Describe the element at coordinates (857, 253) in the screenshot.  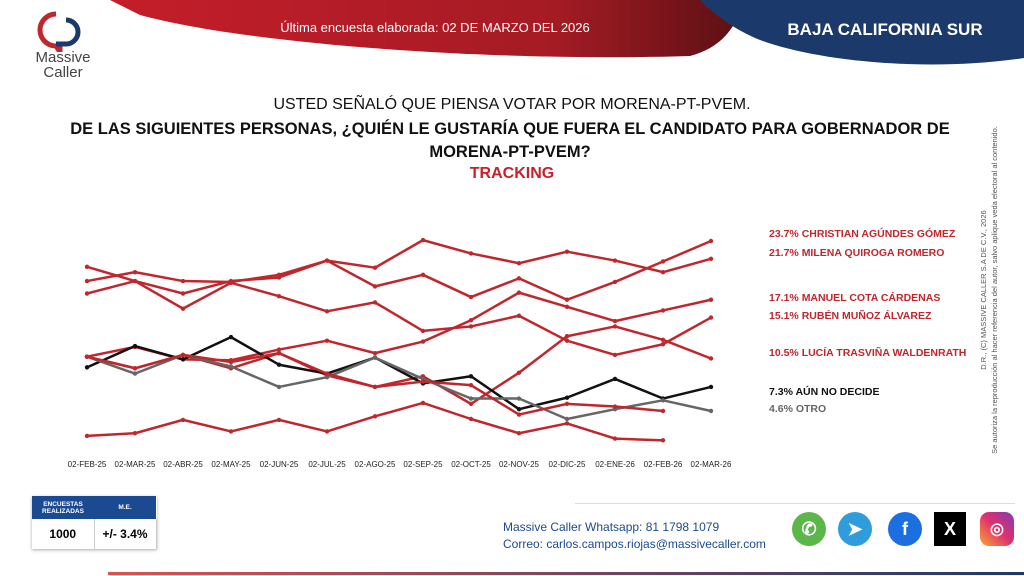
I see `legend-item: 21.7% MILENA QUIROGA ROMERO` at that location.